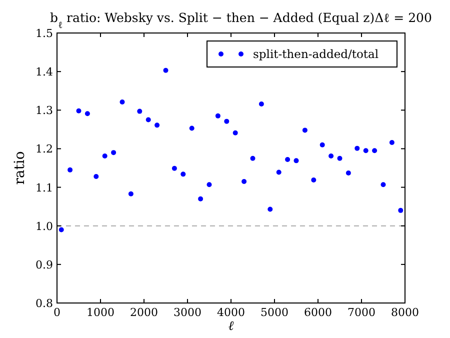  Describe the element at coordinates (57, 312) in the screenshot. I see `x-tick-label: 0` at that location.